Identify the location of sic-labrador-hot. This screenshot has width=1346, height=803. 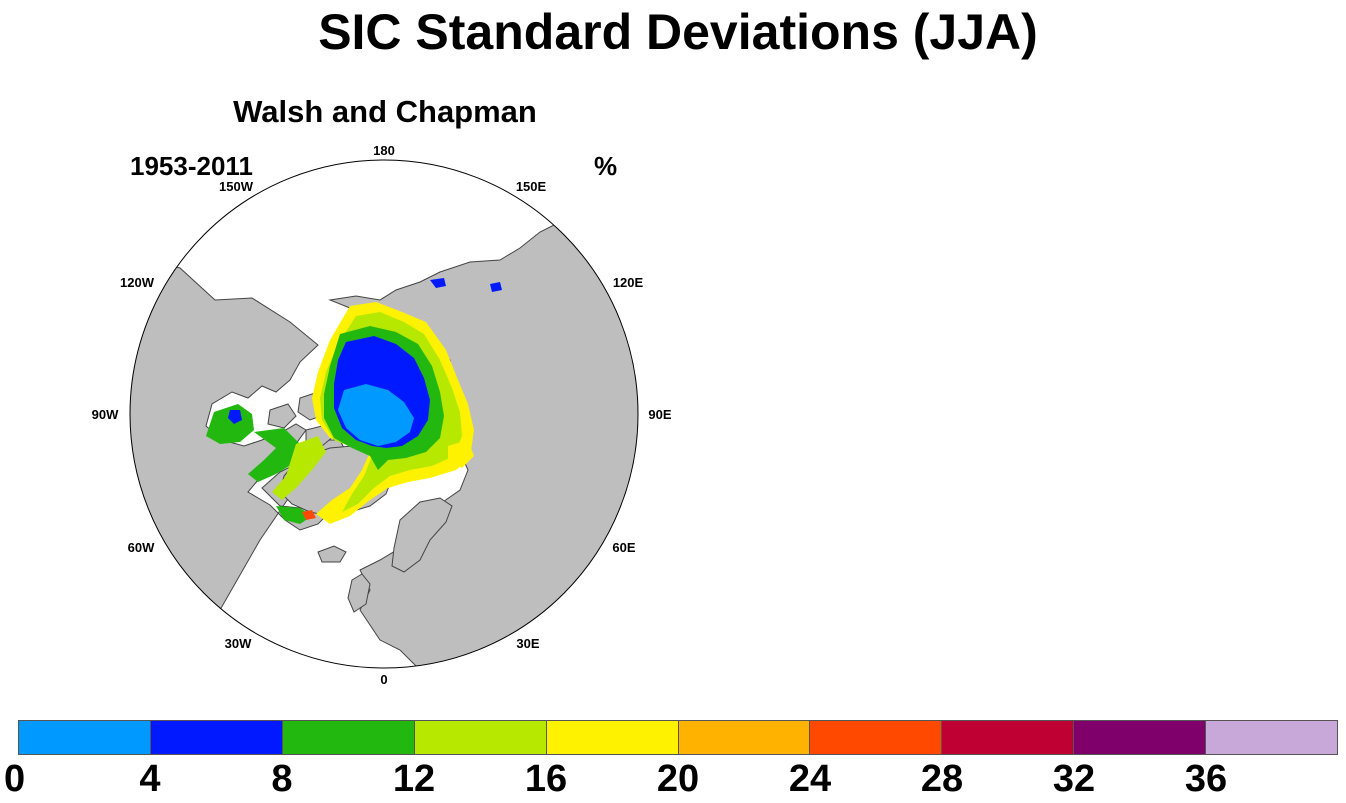
(309, 515).